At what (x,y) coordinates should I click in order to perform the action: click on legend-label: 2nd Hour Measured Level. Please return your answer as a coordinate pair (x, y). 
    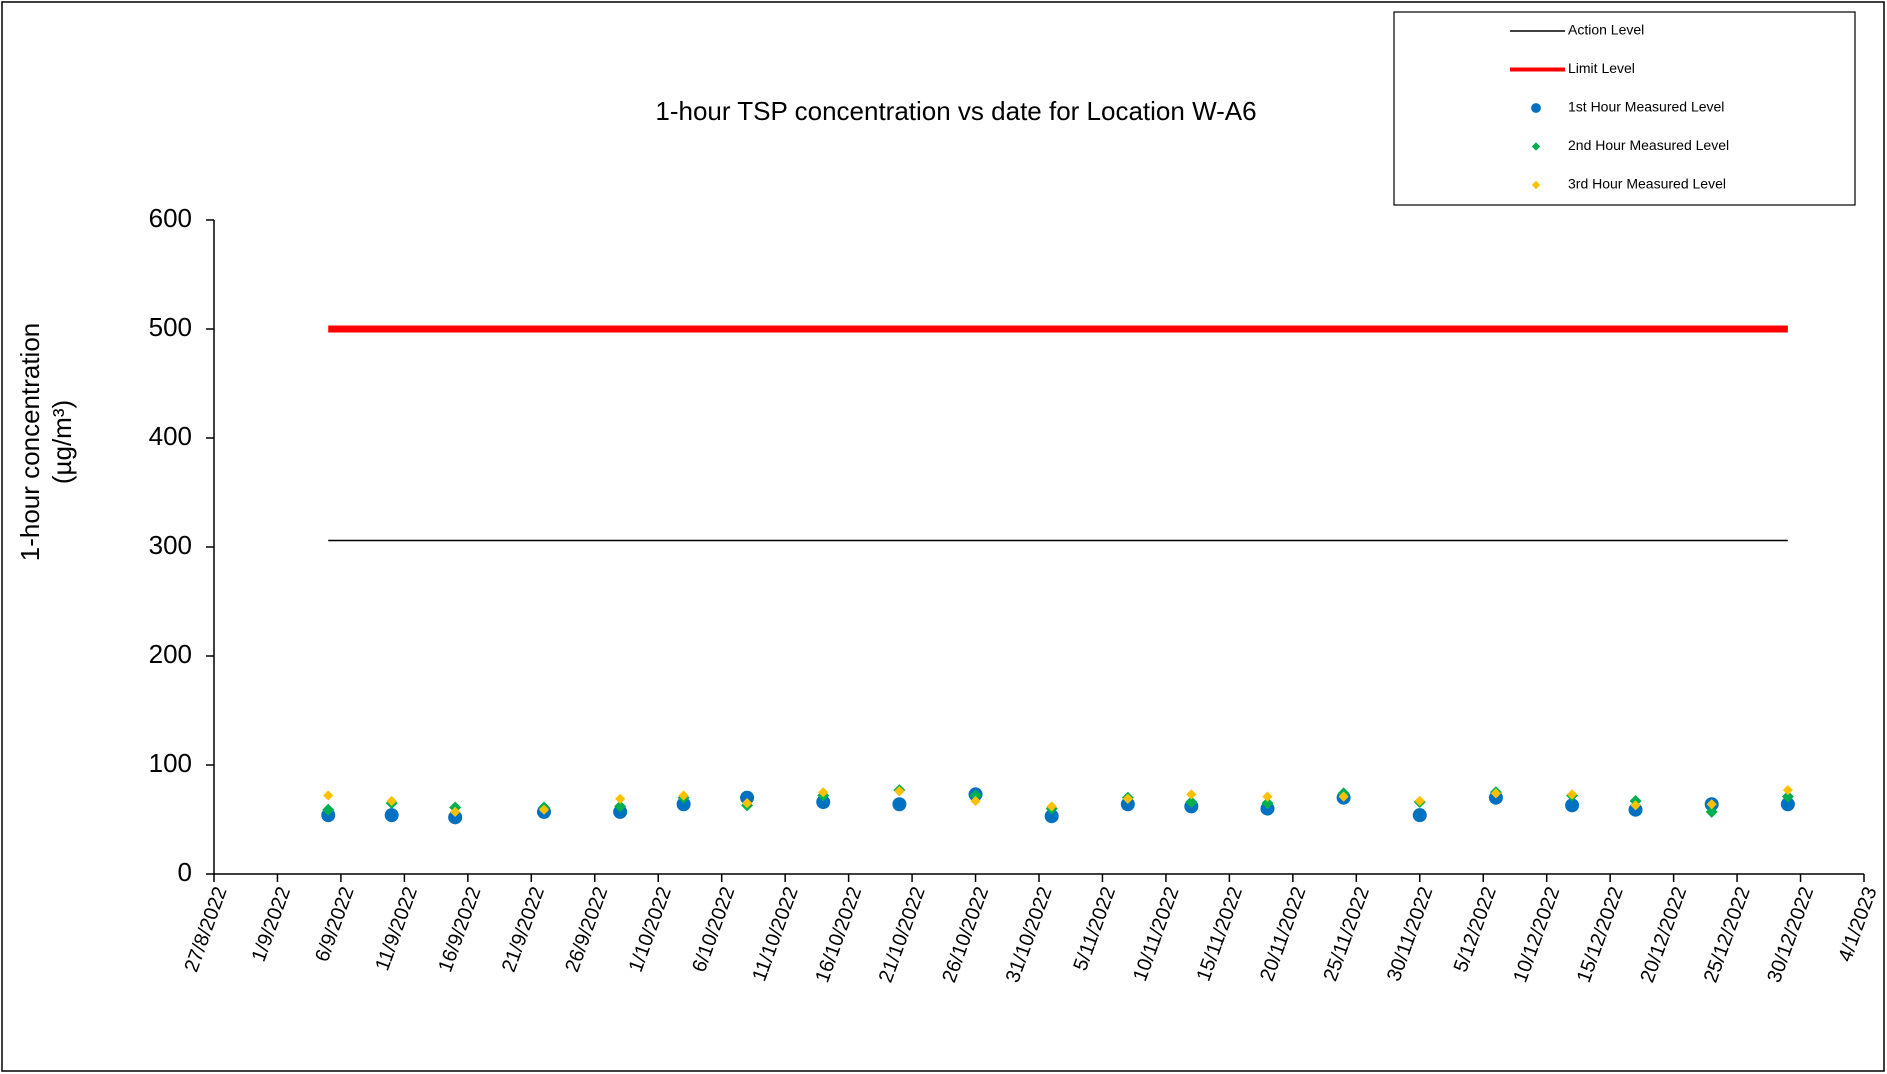
    Looking at the image, I should click on (1648, 145).